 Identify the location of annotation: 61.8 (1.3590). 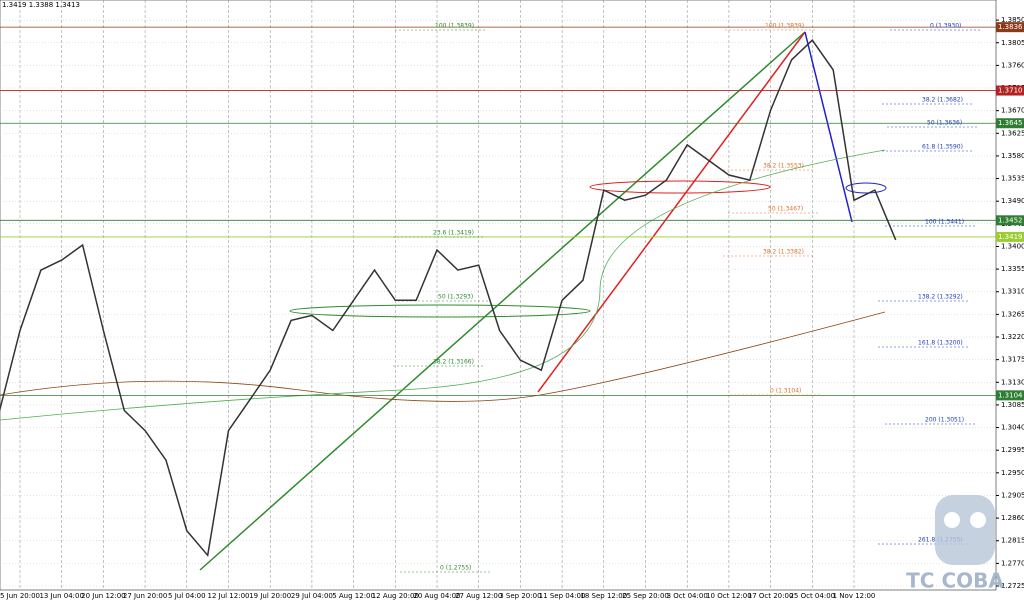
(942, 147).